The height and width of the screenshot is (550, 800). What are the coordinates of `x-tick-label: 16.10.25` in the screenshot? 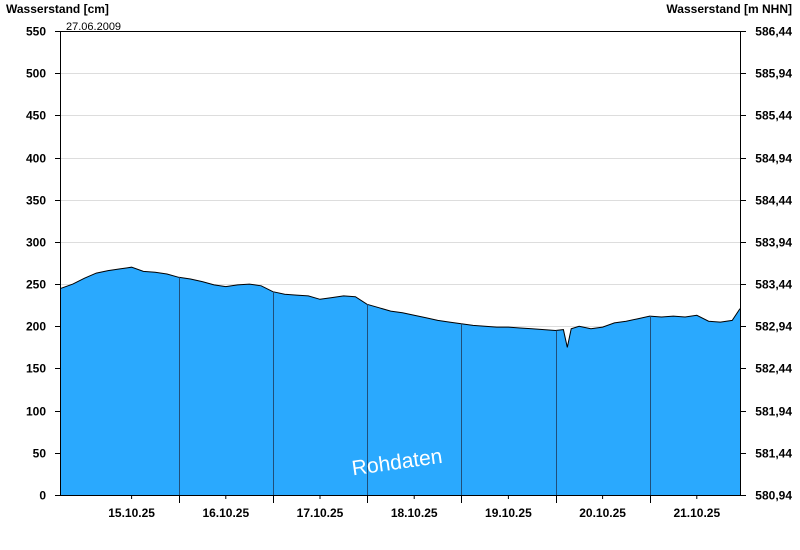 It's located at (225, 513).